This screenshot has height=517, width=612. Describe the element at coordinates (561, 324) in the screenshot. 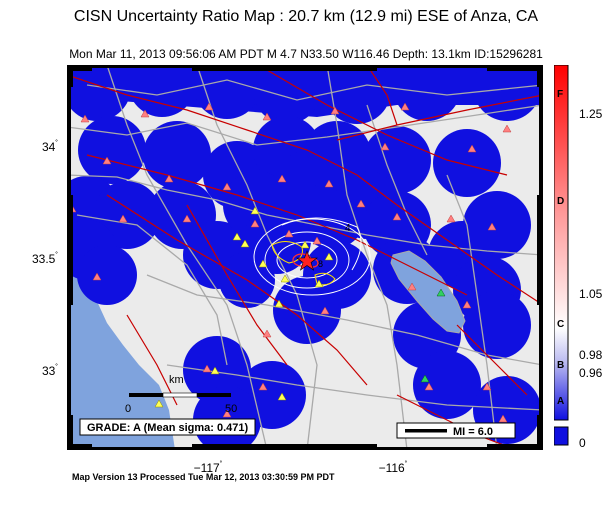

I see `colorbar-grade-c: C` at that location.